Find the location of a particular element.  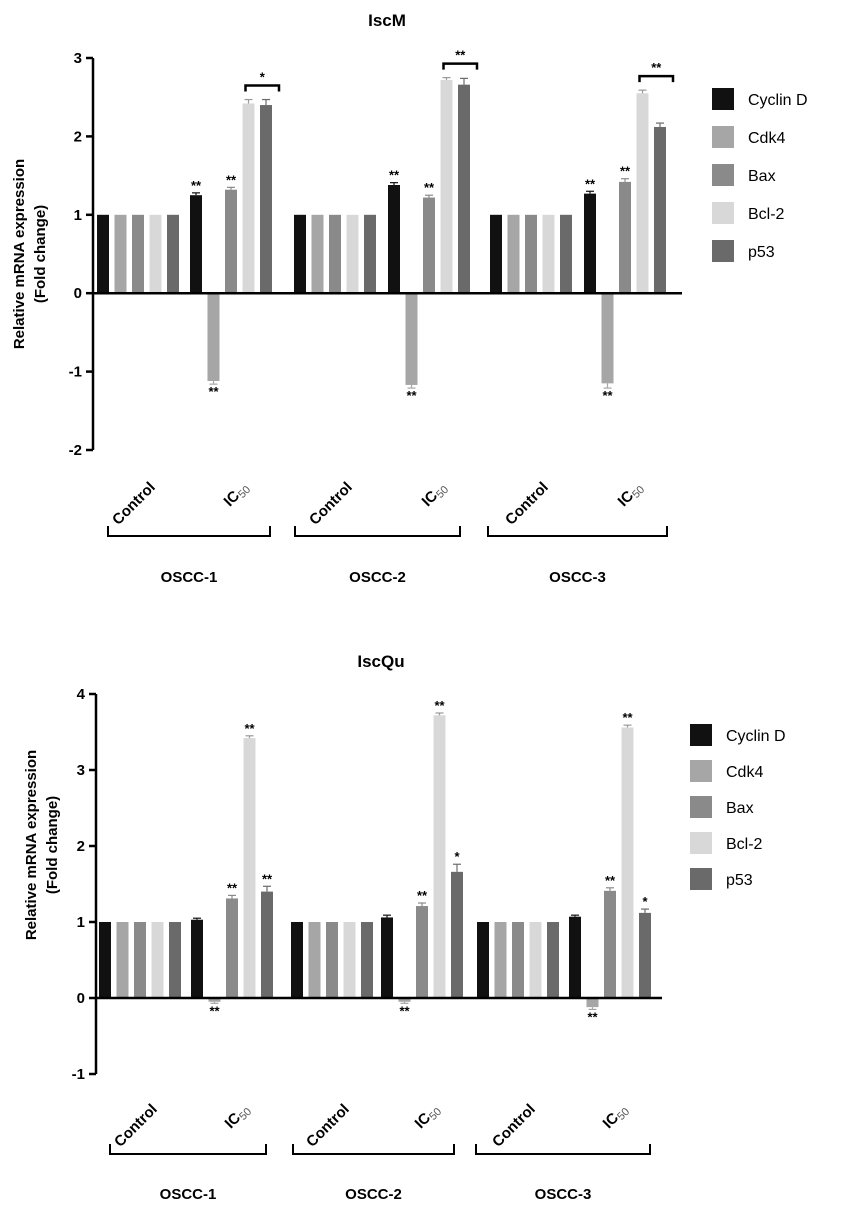

y-axis-label-secondary: (Fold change) is located at coordinates (40, 254).